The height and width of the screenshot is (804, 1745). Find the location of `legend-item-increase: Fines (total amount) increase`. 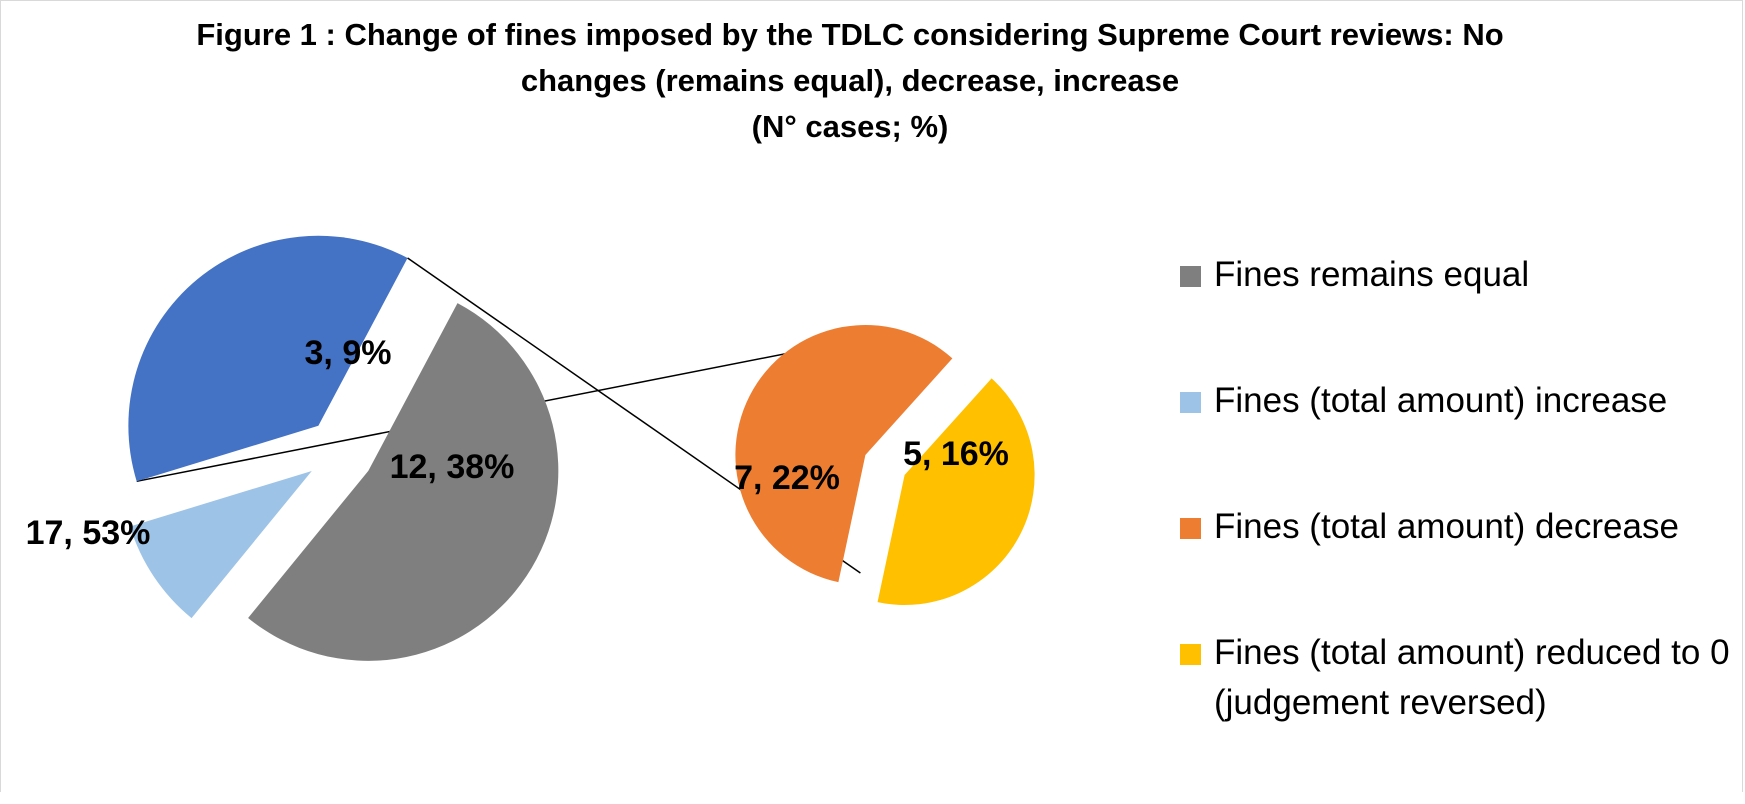

legend-item-increase: Fines (total amount) increase is located at coordinates (1460, 401).